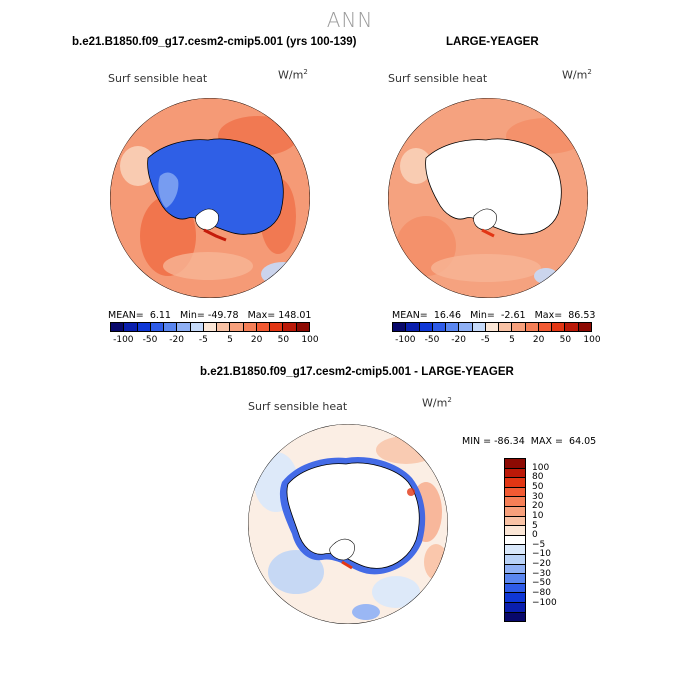  I want to click on top-right-variable-label: Surf sensible heat, so click(438, 78).